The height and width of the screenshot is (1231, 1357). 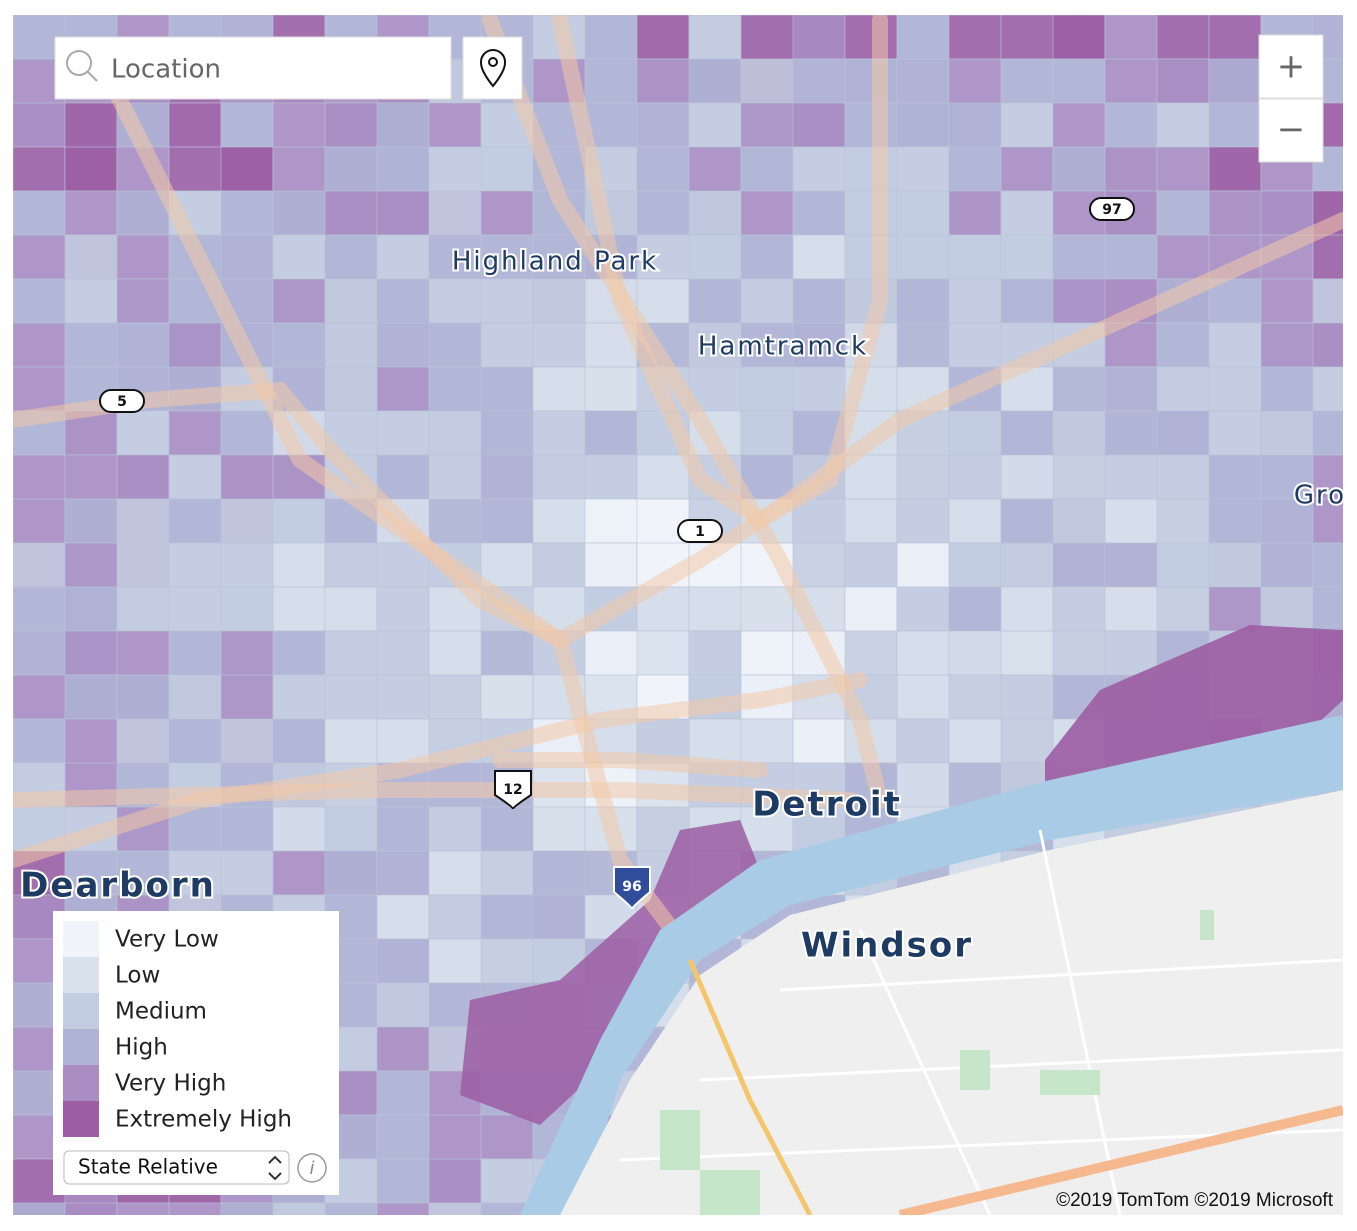 I want to click on place-label: Hamtramck, so click(x=783, y=347).